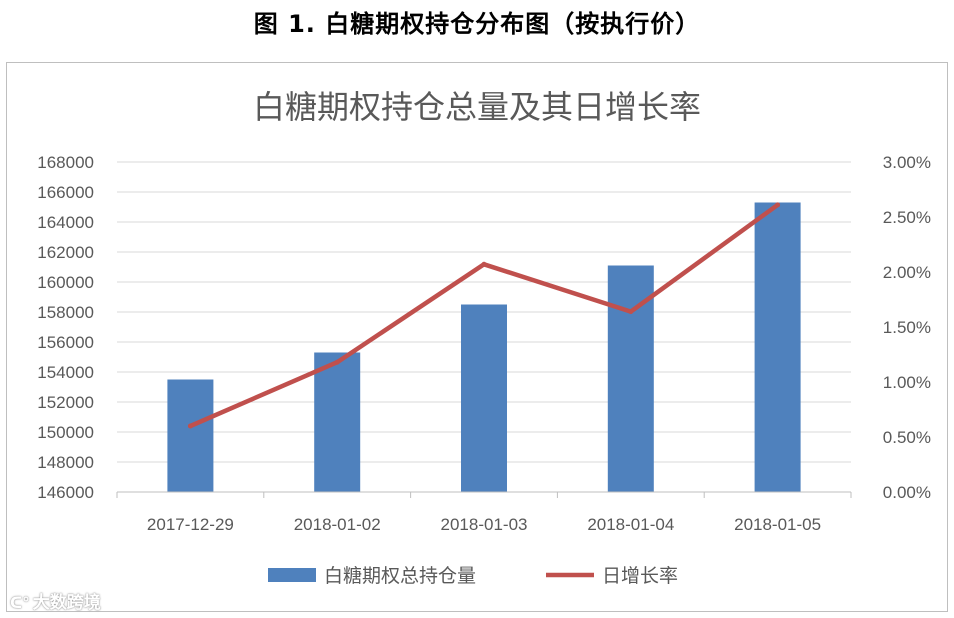 This screenshot has height=618, width=954. I want to click on y-left-tick-label: 152000, so click(65, 402).